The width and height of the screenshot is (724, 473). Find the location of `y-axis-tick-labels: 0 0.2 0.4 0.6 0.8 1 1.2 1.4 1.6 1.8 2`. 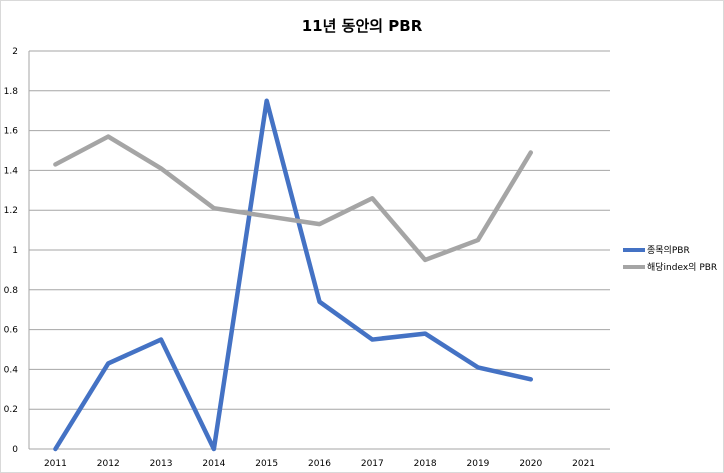

y-axis-tick-labels: 0 0.2 0.4 0.6 0.8 1 1.2 1.4 1.6 1.8 2 is located at coordinates (11, 251).